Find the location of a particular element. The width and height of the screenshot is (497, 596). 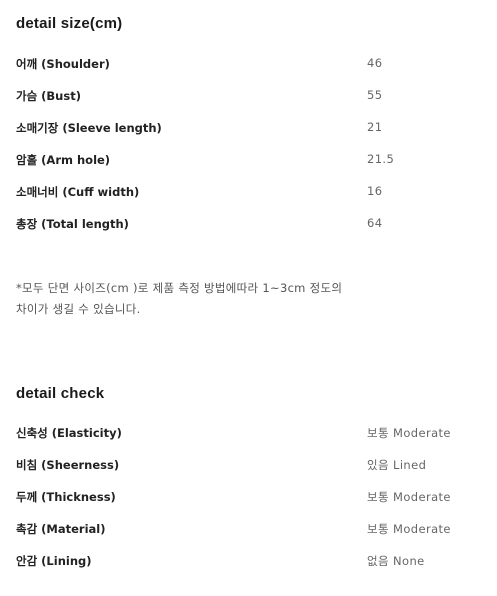

size-value: 21 is located at coordinates (375, 127).